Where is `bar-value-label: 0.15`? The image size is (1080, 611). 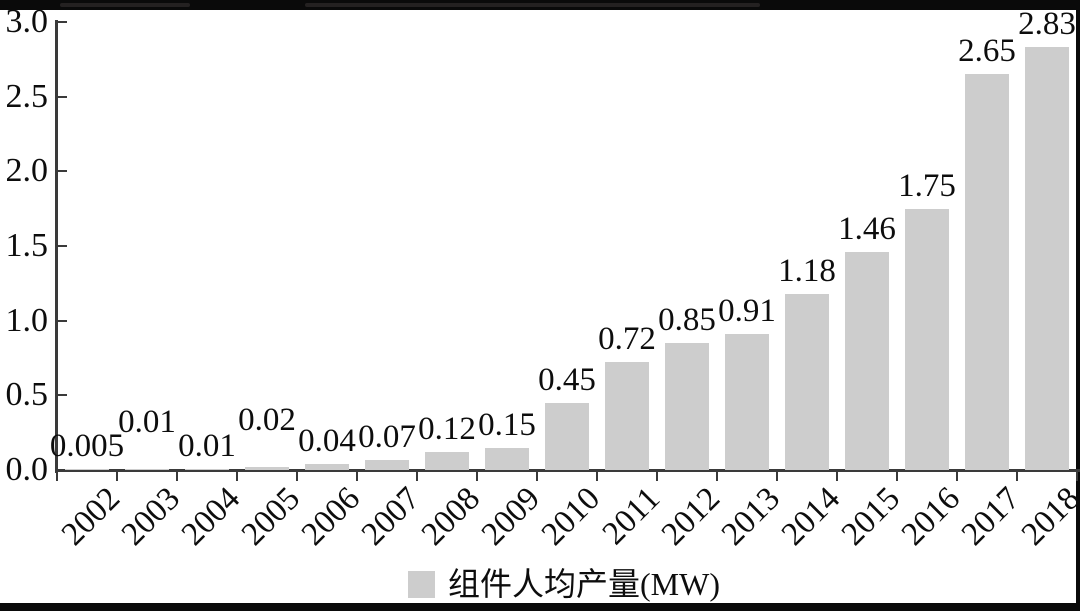
bar-value-label: 0.15 is located at coordinates (507, 424).